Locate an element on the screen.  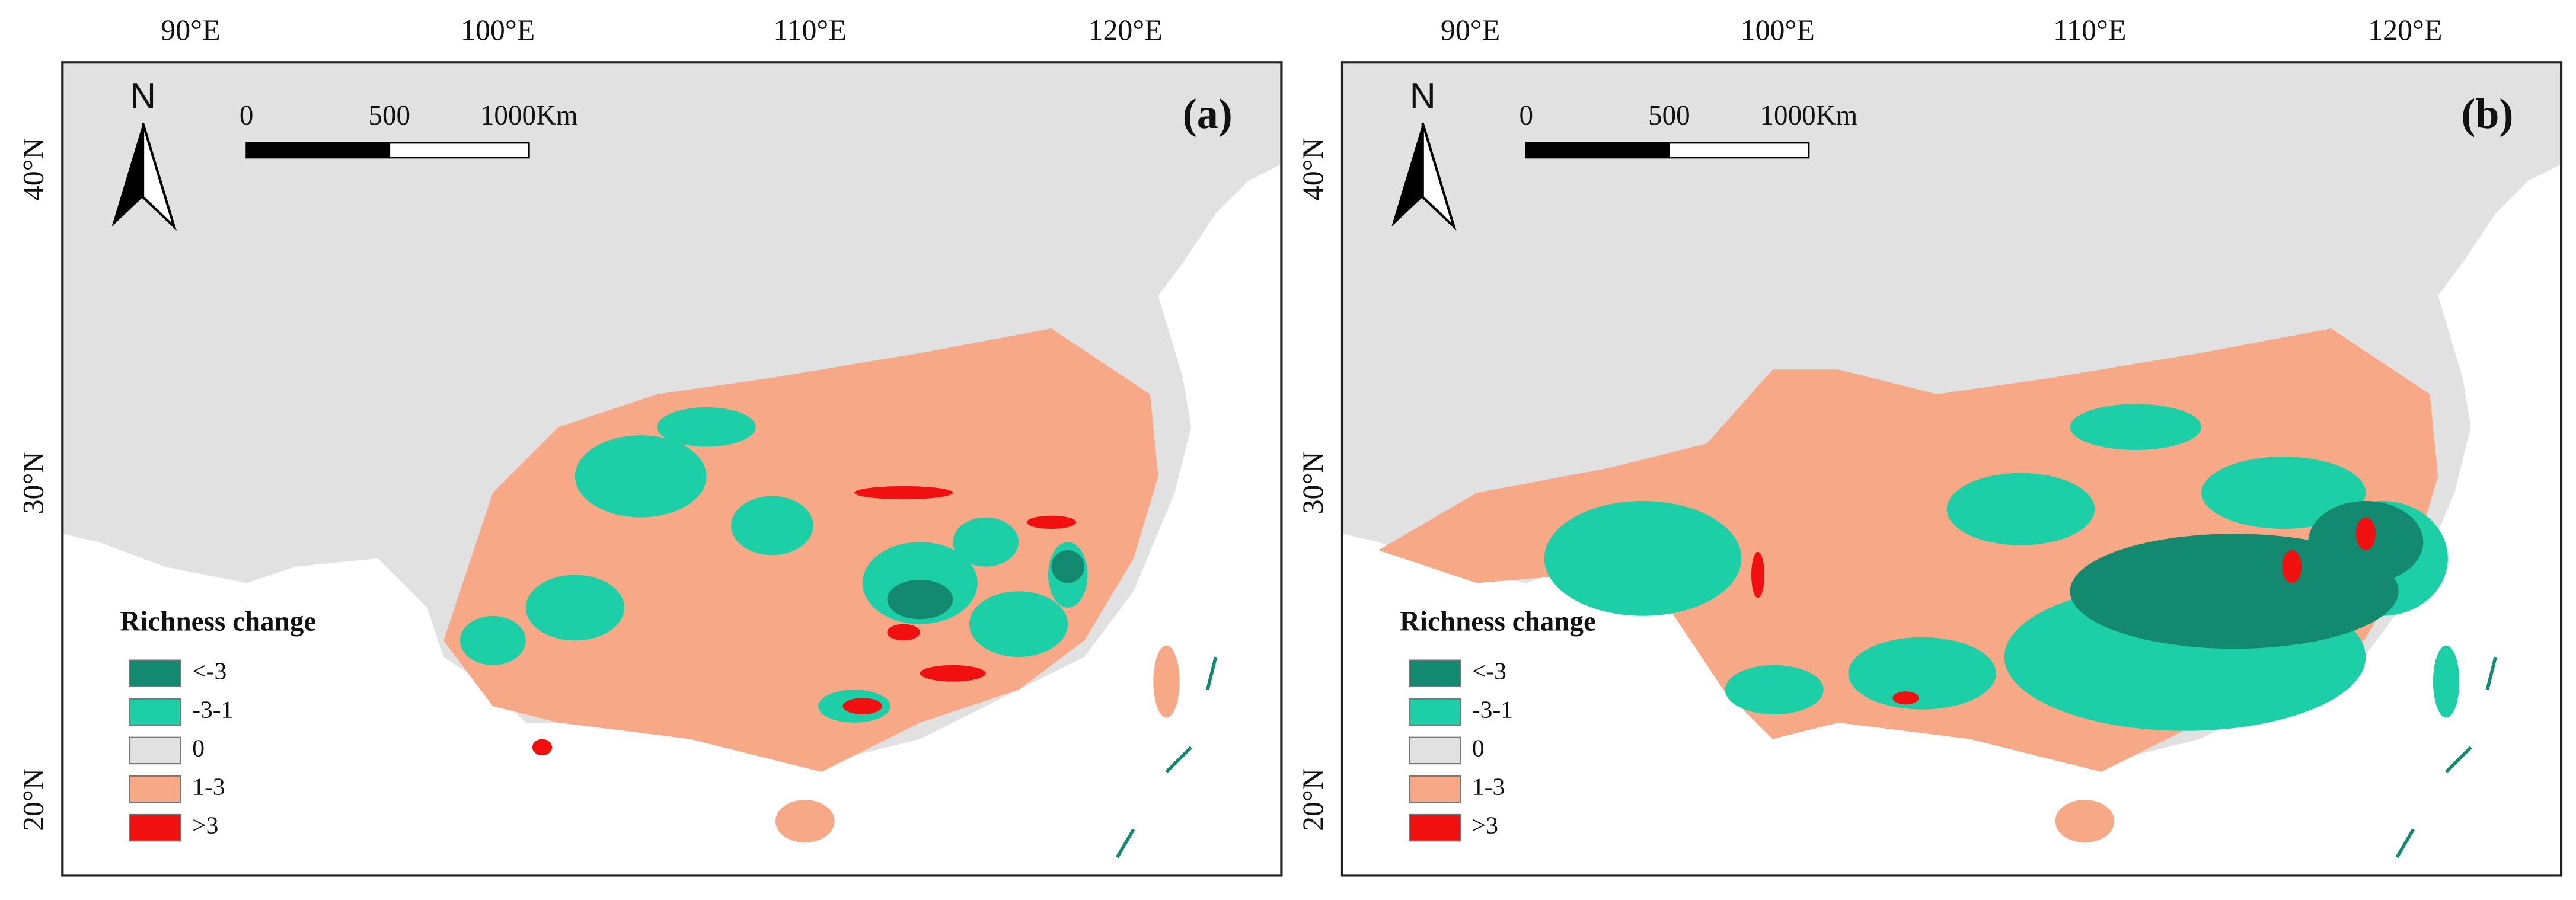
panel-label: (a) is located at coordinates (1208, 114).